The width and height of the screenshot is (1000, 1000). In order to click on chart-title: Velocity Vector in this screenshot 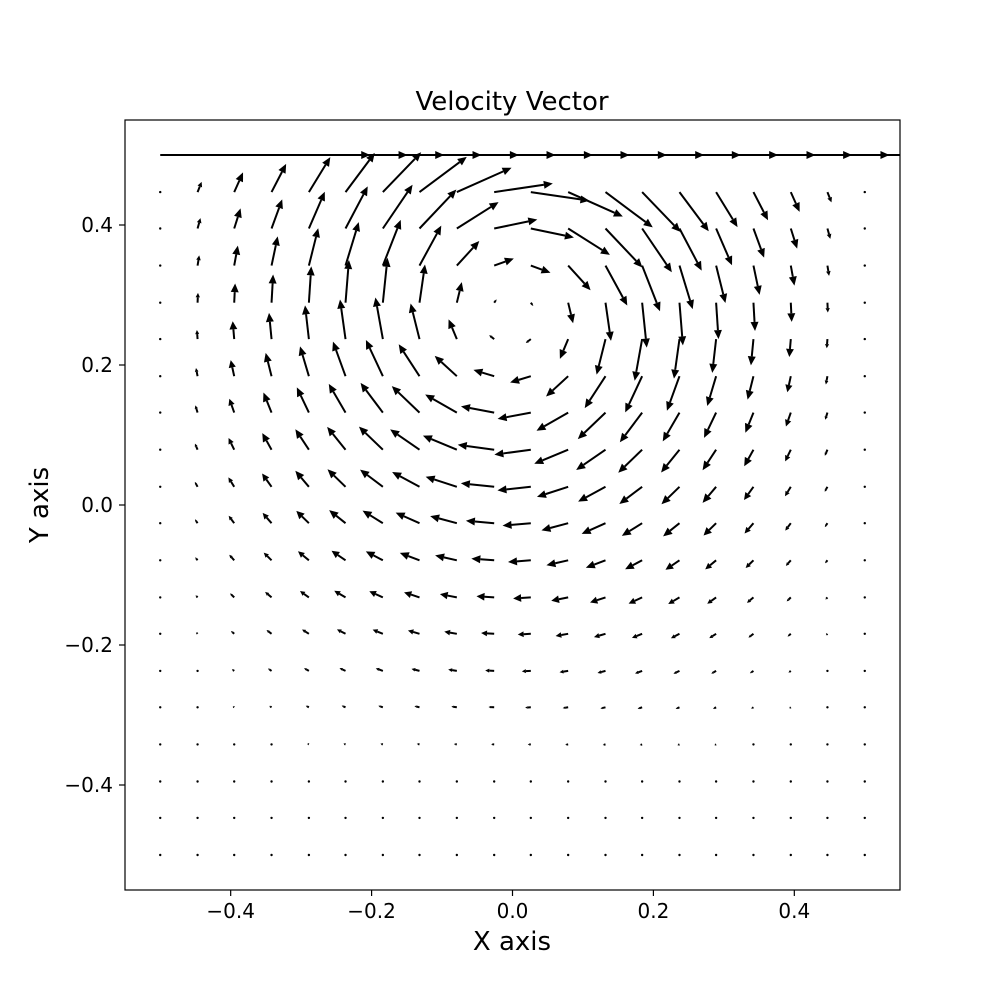, I will do `click(511, 102)`.